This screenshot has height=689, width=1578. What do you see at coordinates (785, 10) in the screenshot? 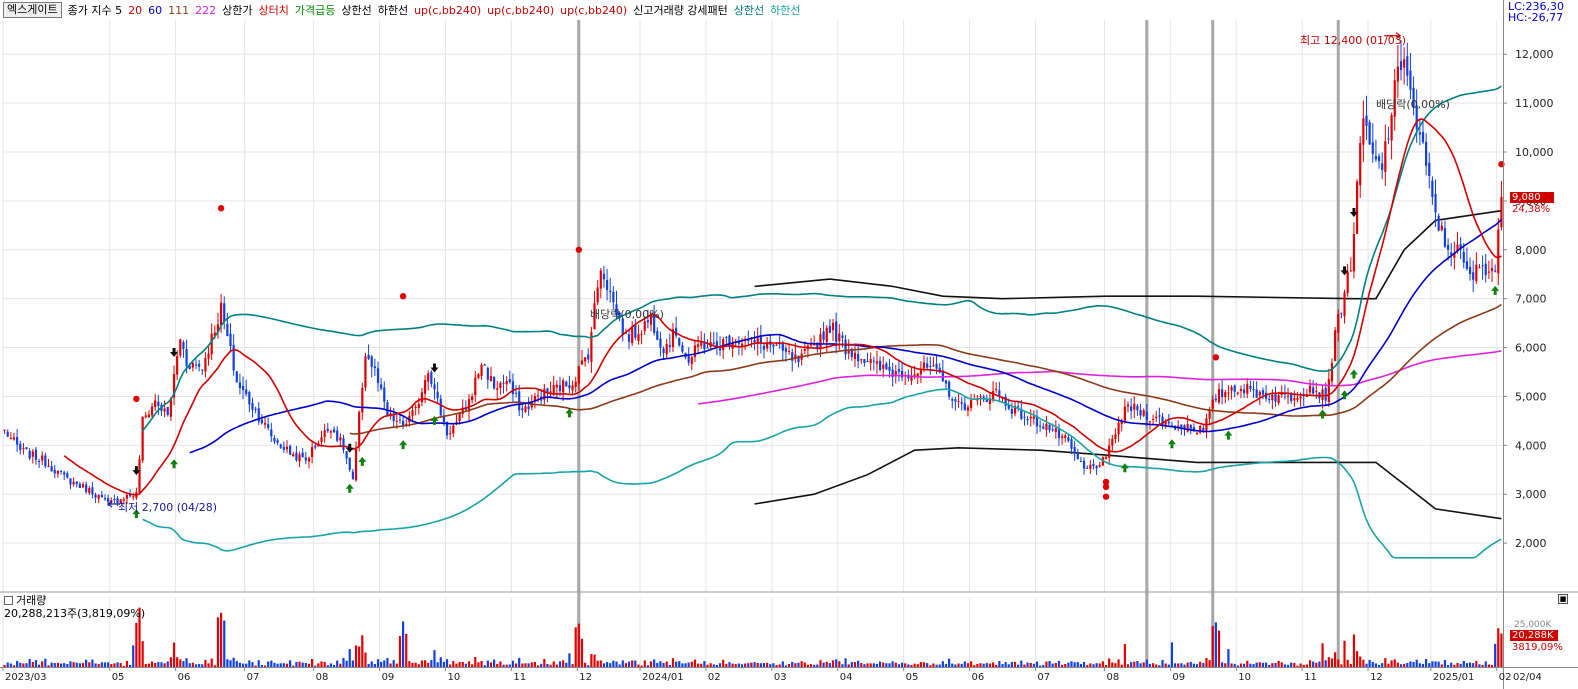
I see `legend-lower-line-cyan: 하한선` at bounding box center [785, 10].